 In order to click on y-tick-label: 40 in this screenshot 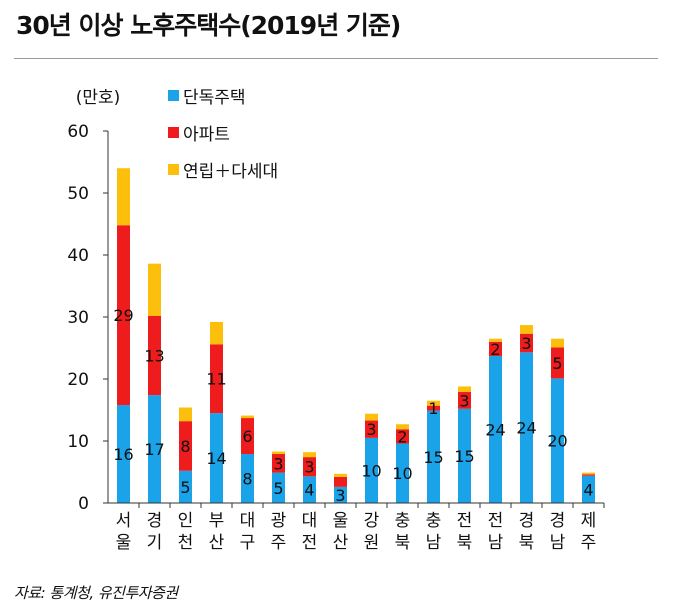, I will do `click(78, 256)`.